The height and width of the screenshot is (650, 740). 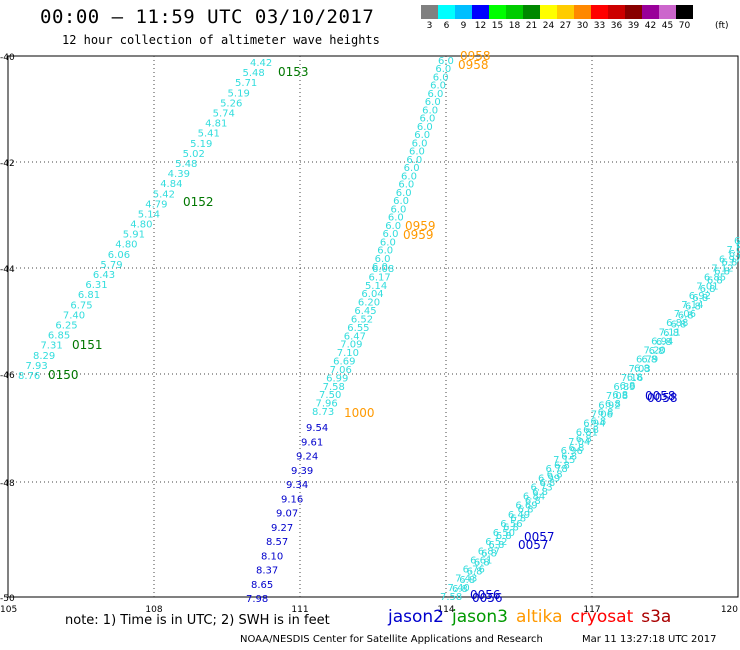 What do you see at coordinates (489, 551) in the screenshot?
I see `swh-value-track-d: 6.87` at bounding box center [489, 551].